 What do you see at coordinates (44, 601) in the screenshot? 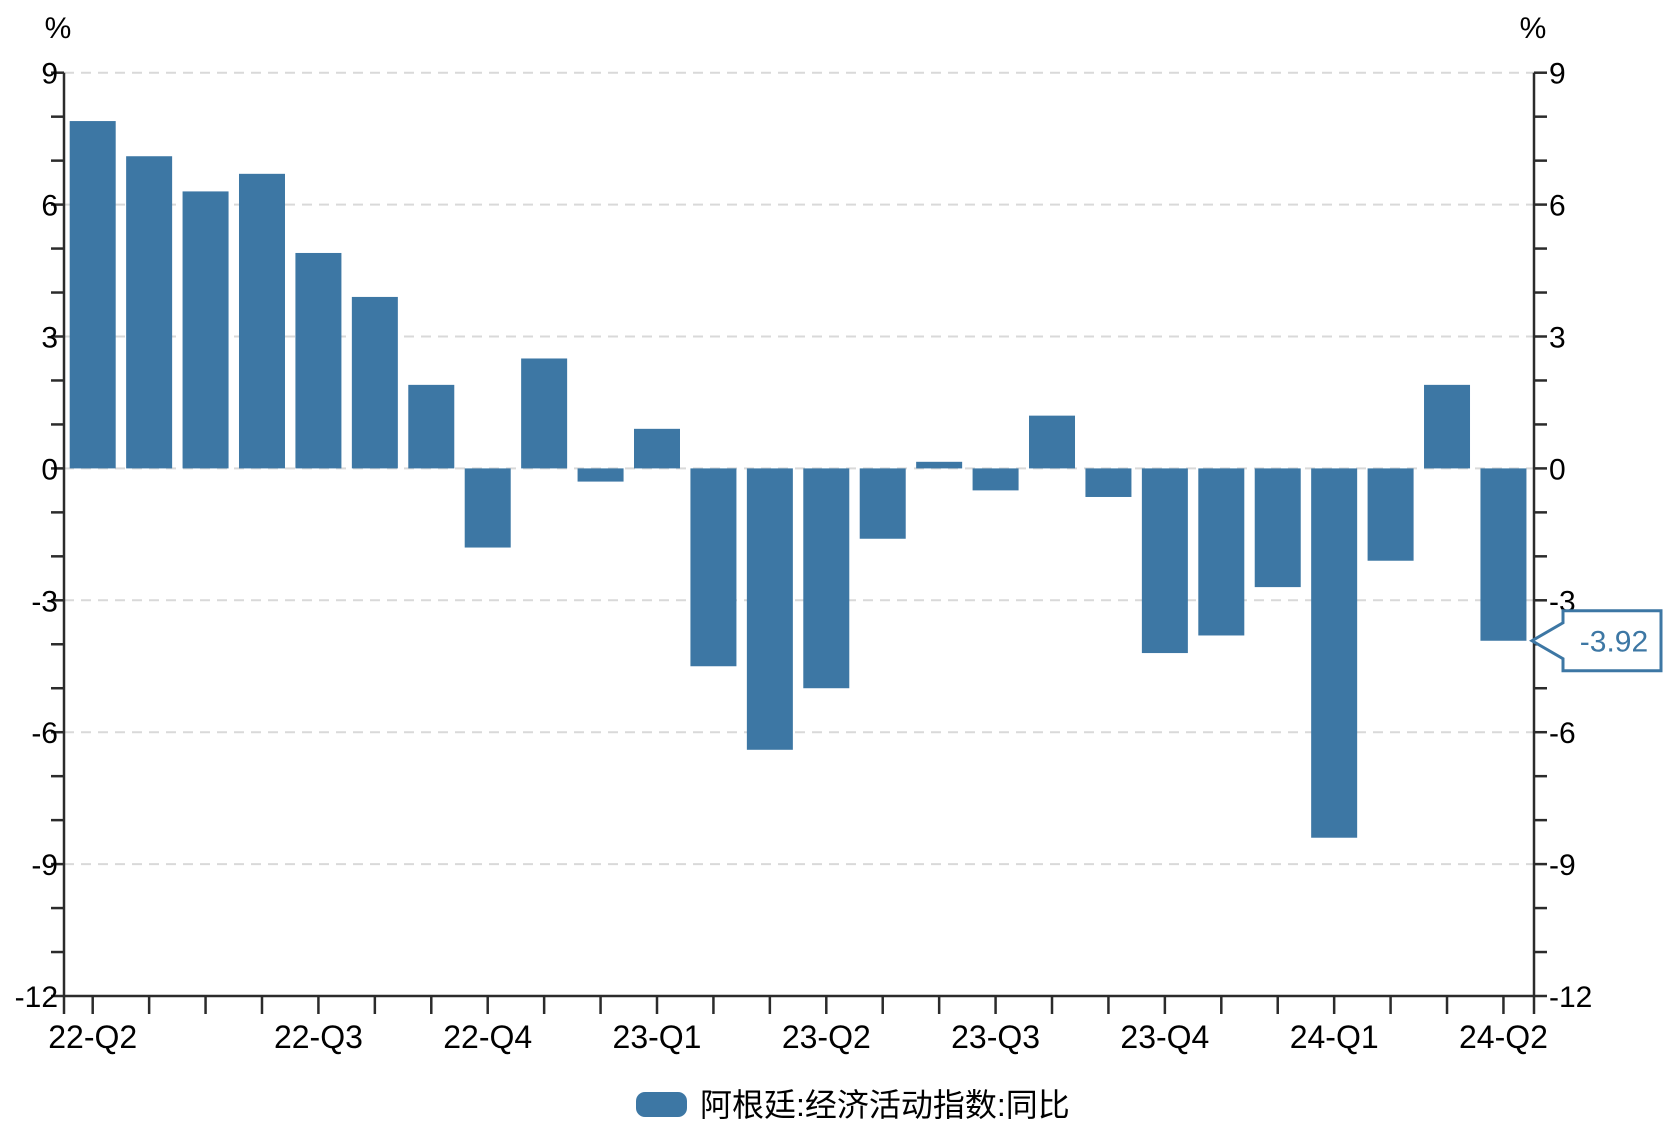
I see `y-axis-label-left: -3` at bounding box center [44, 601].